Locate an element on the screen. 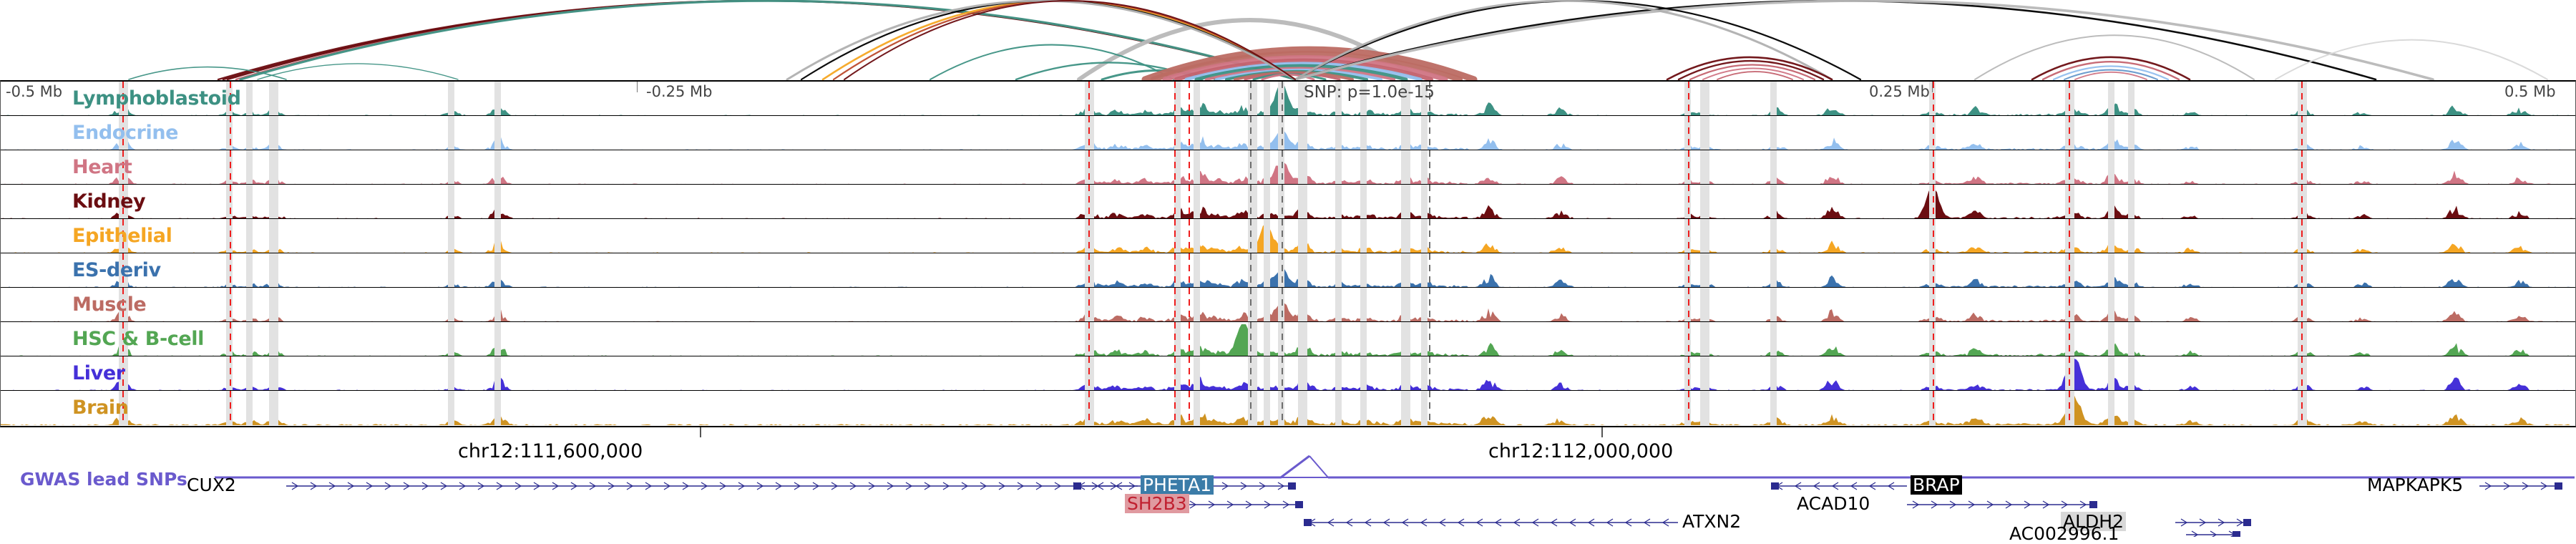 Image resolution: width=2576 pixels, height=544 pixels. signal-track-hsc-b-cell: HSC & B-cell is located at coordinates (1288, 339).